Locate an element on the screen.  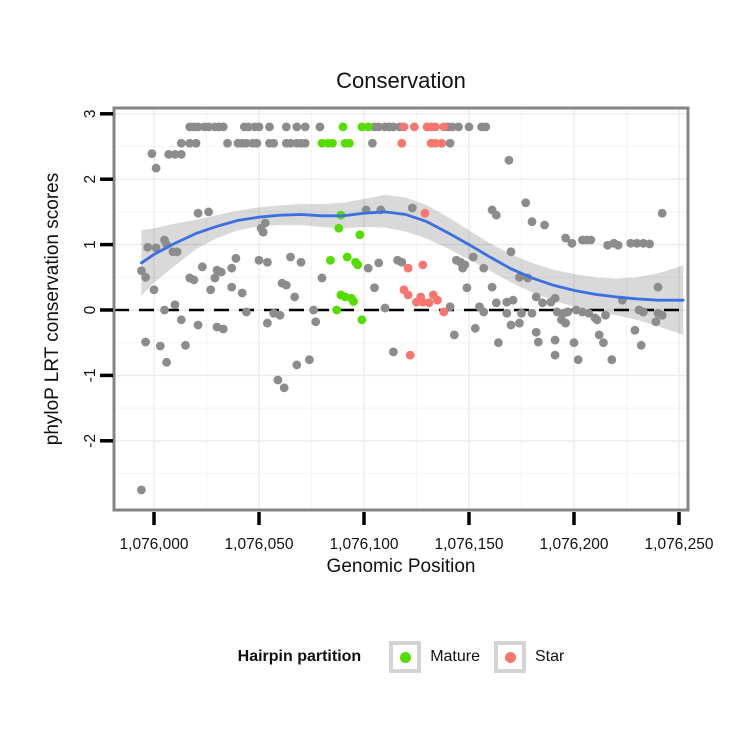
y-tick-label: -2 is located at coordinates (90, 441).